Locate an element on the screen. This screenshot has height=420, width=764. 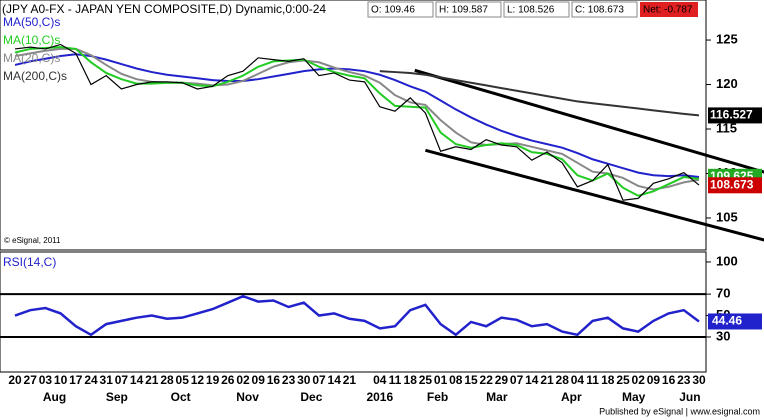
month-label: Dec is located at coordinates (311, 397).